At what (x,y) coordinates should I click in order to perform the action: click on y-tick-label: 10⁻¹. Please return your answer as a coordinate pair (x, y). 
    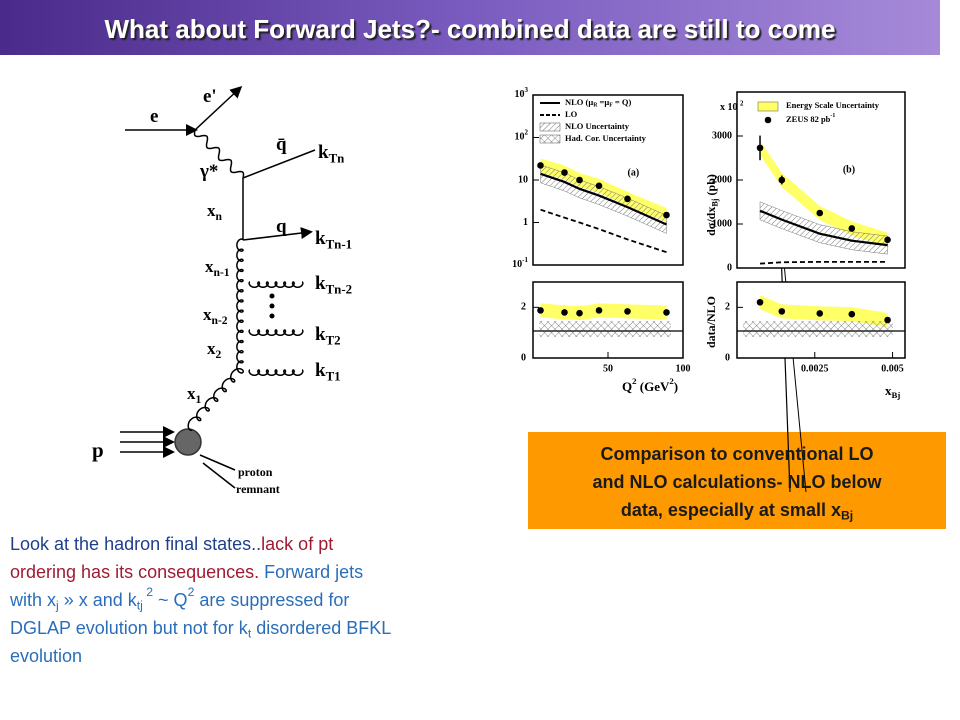
    Looking at the image, I should click on (520, 263).